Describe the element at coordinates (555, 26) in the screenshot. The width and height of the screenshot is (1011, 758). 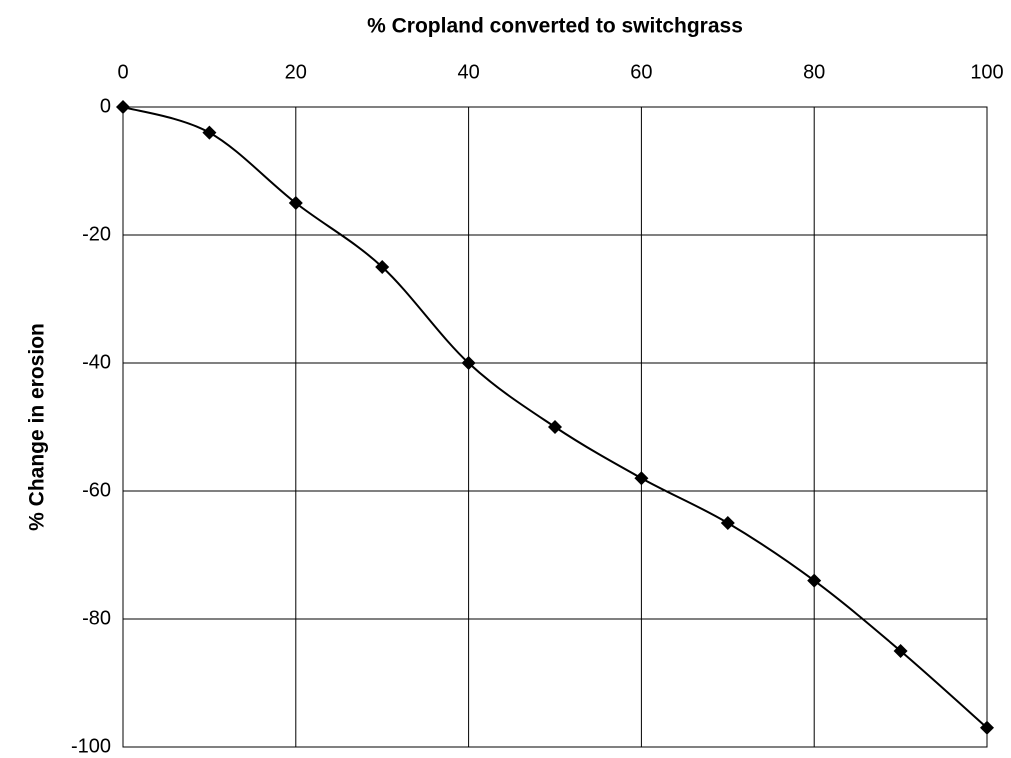
I see `x-axis-label: % Cropland converted to switchgrass` at that location.